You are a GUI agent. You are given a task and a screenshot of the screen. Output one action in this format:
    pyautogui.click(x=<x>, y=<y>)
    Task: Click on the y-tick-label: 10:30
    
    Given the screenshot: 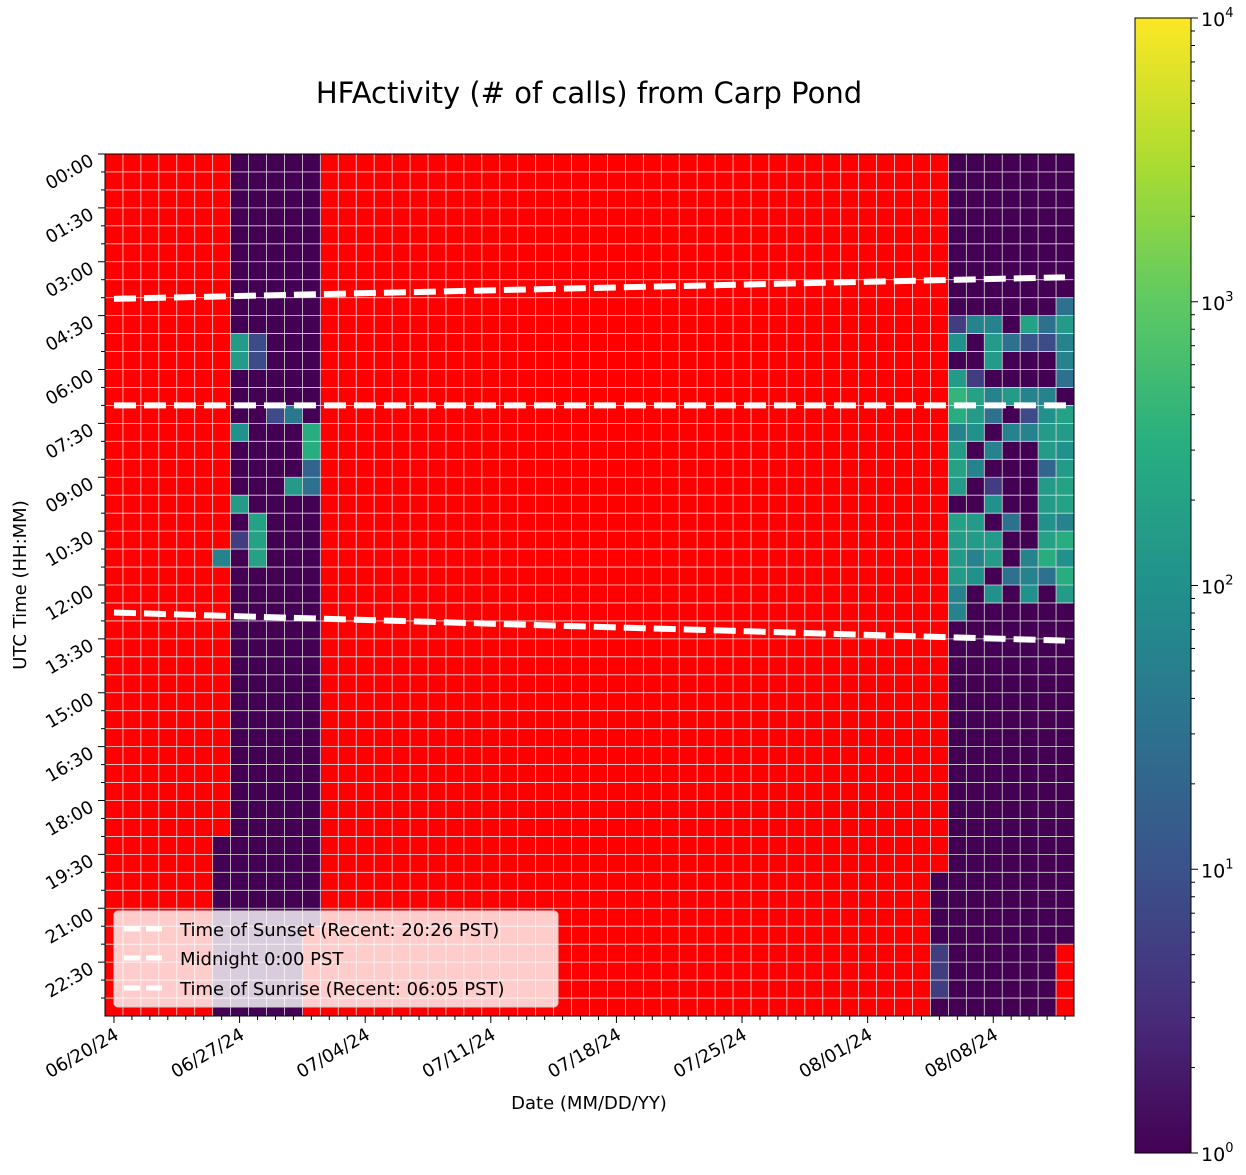 What is the action you would take?
    pyautogui.click(x=69, y=549)
    